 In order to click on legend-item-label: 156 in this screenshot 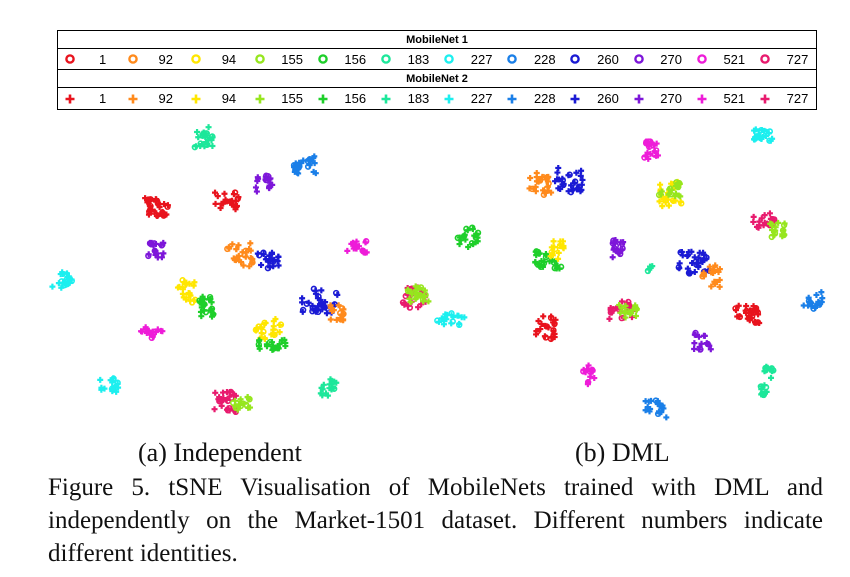, I will do `click(355, 98)`.